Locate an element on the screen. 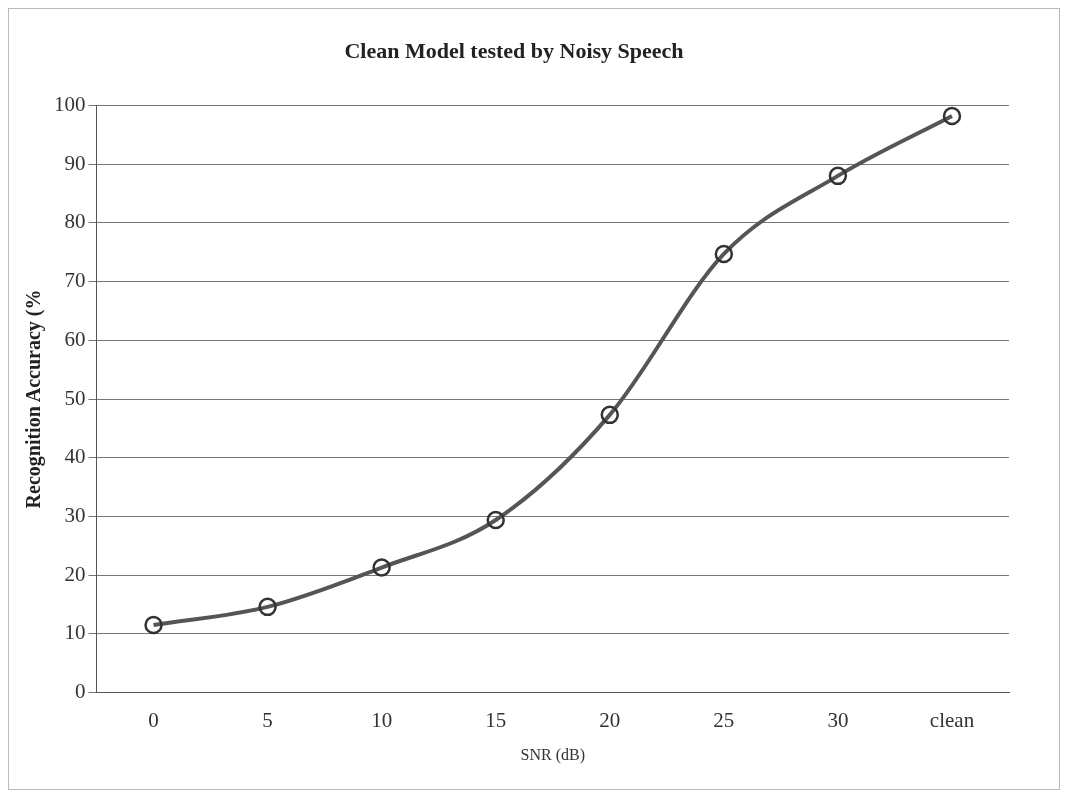 The width and height of the screenshot is (1072, 800). y-tick-label: 20 is located at coordinates (75, 573).